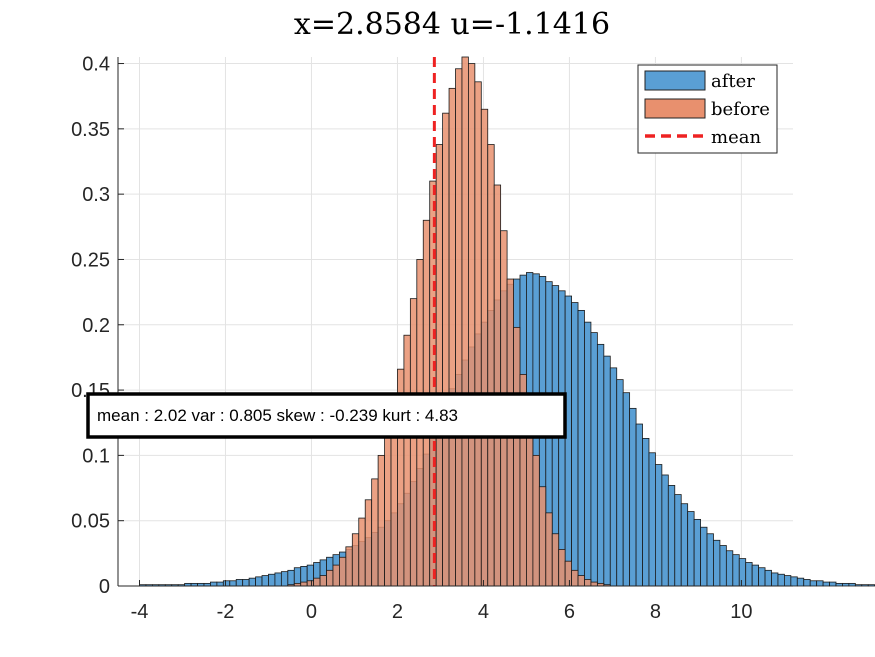 This screenshot has height=657, width=875. Describe the element at coordinates (655, 612) in the screenshot. I see `x-tick-label: 8` at that location.